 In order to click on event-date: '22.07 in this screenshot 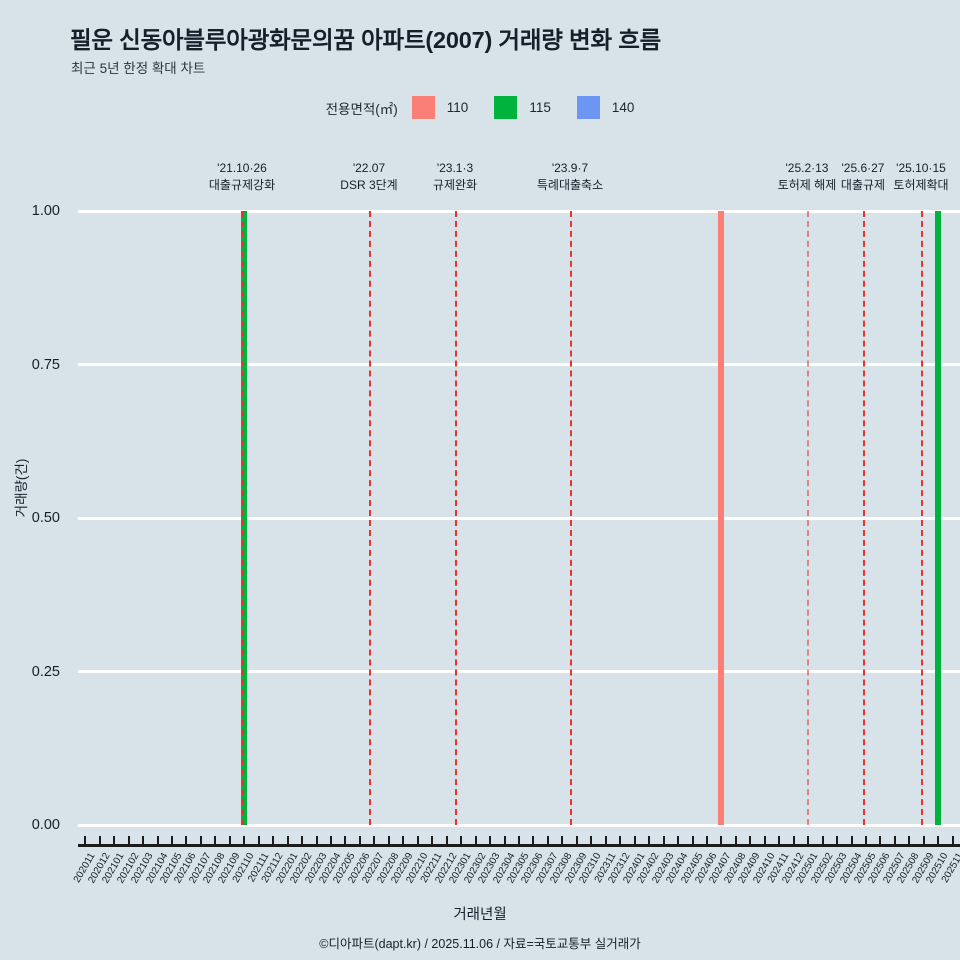, I will do `click(369, 168)`.